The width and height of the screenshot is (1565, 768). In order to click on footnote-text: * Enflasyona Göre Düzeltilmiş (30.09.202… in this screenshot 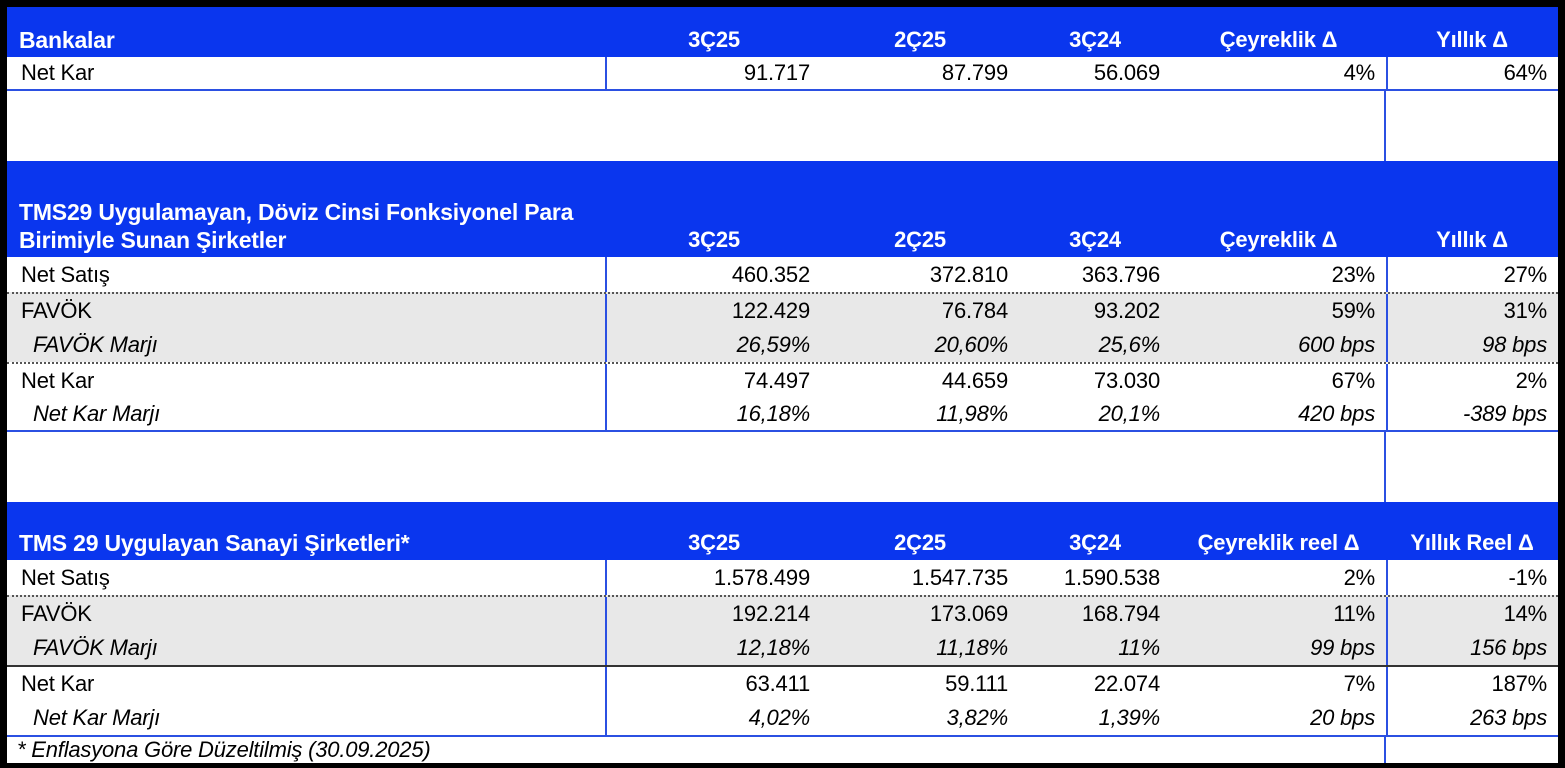, I will do `click(224, 749)`.